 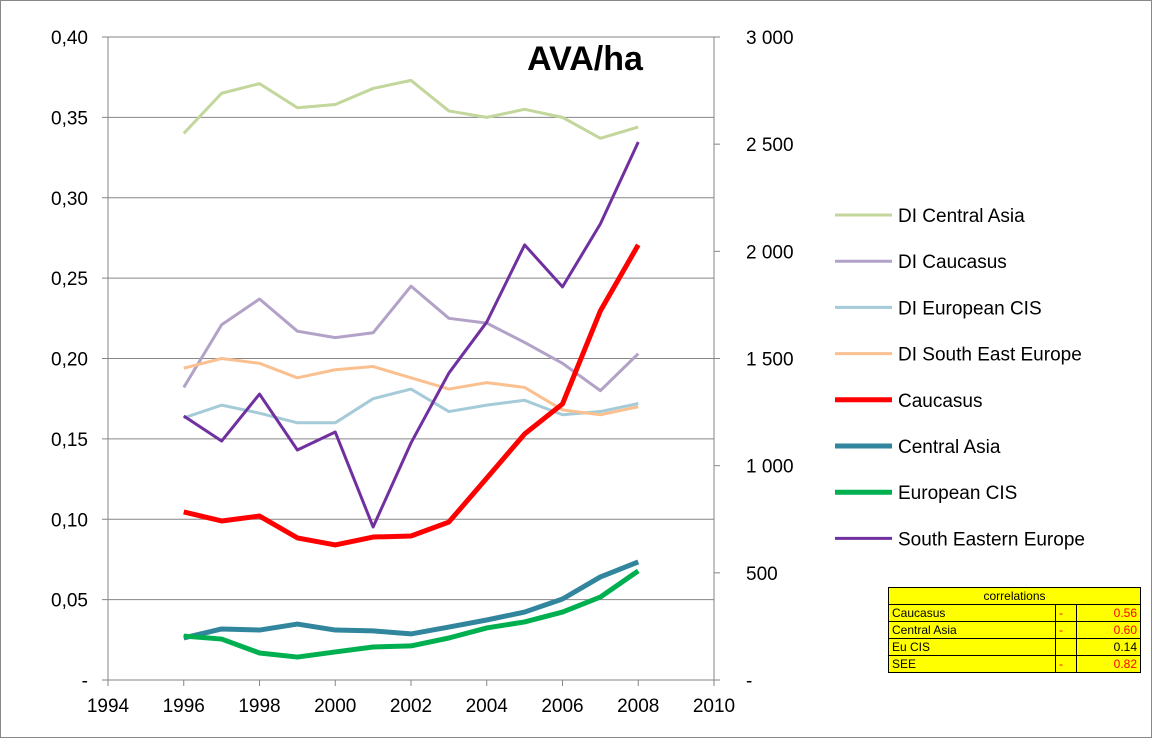 I want to click on x-tick-label: 1996, so click(x=184, y=706).